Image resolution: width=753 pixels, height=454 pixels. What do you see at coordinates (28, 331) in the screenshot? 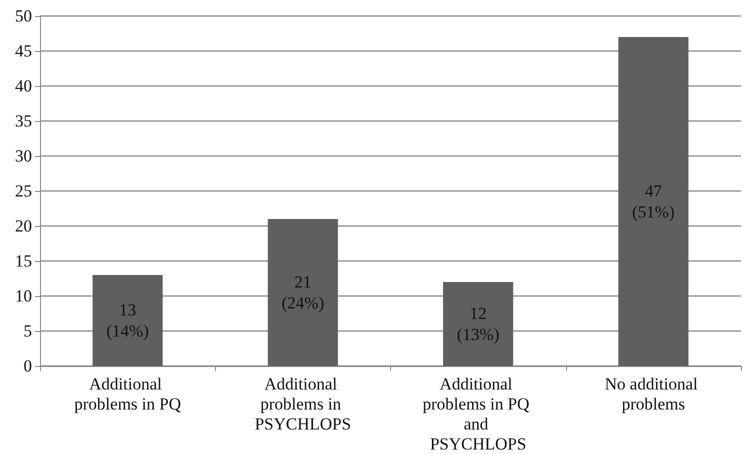
I see `y-tick-label: 5` at bounding box center [28, 331].